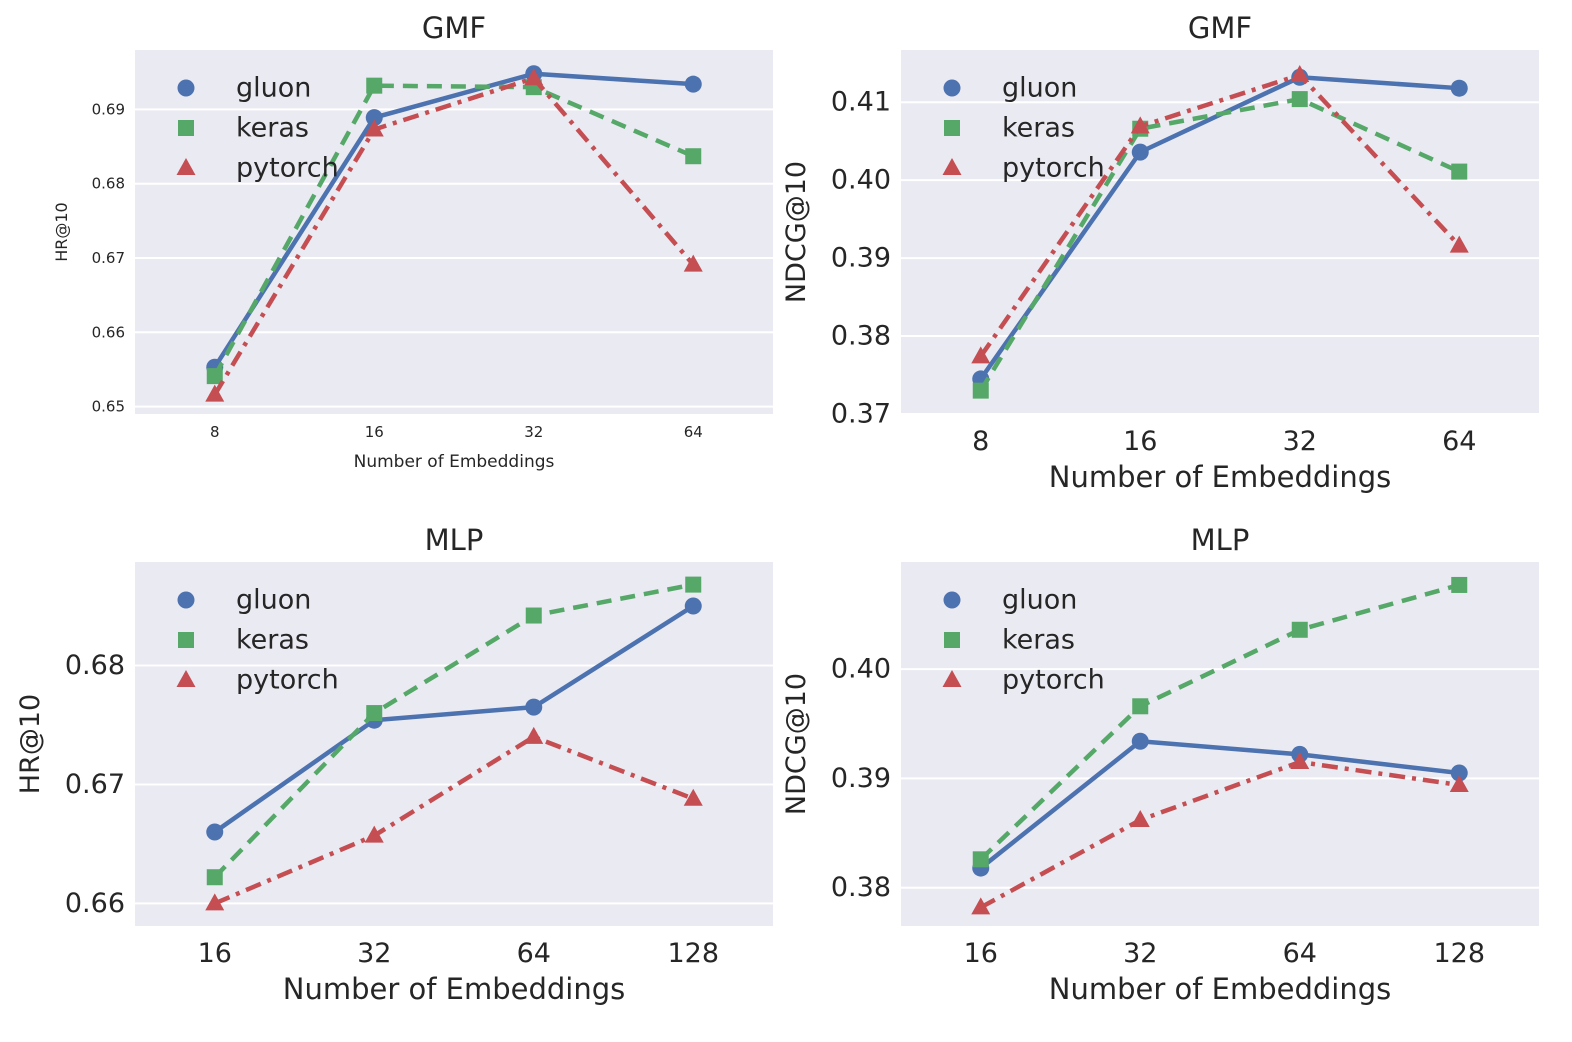 The image size is (1572, 1042). I want to click on y-tick-label: 0.65, so click(108, 407).